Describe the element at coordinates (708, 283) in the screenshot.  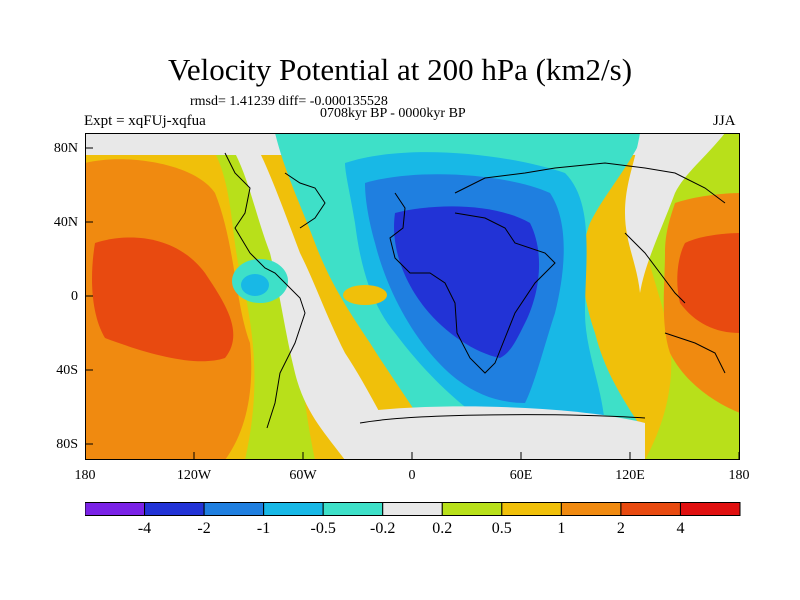
I see `east-max` at that location.